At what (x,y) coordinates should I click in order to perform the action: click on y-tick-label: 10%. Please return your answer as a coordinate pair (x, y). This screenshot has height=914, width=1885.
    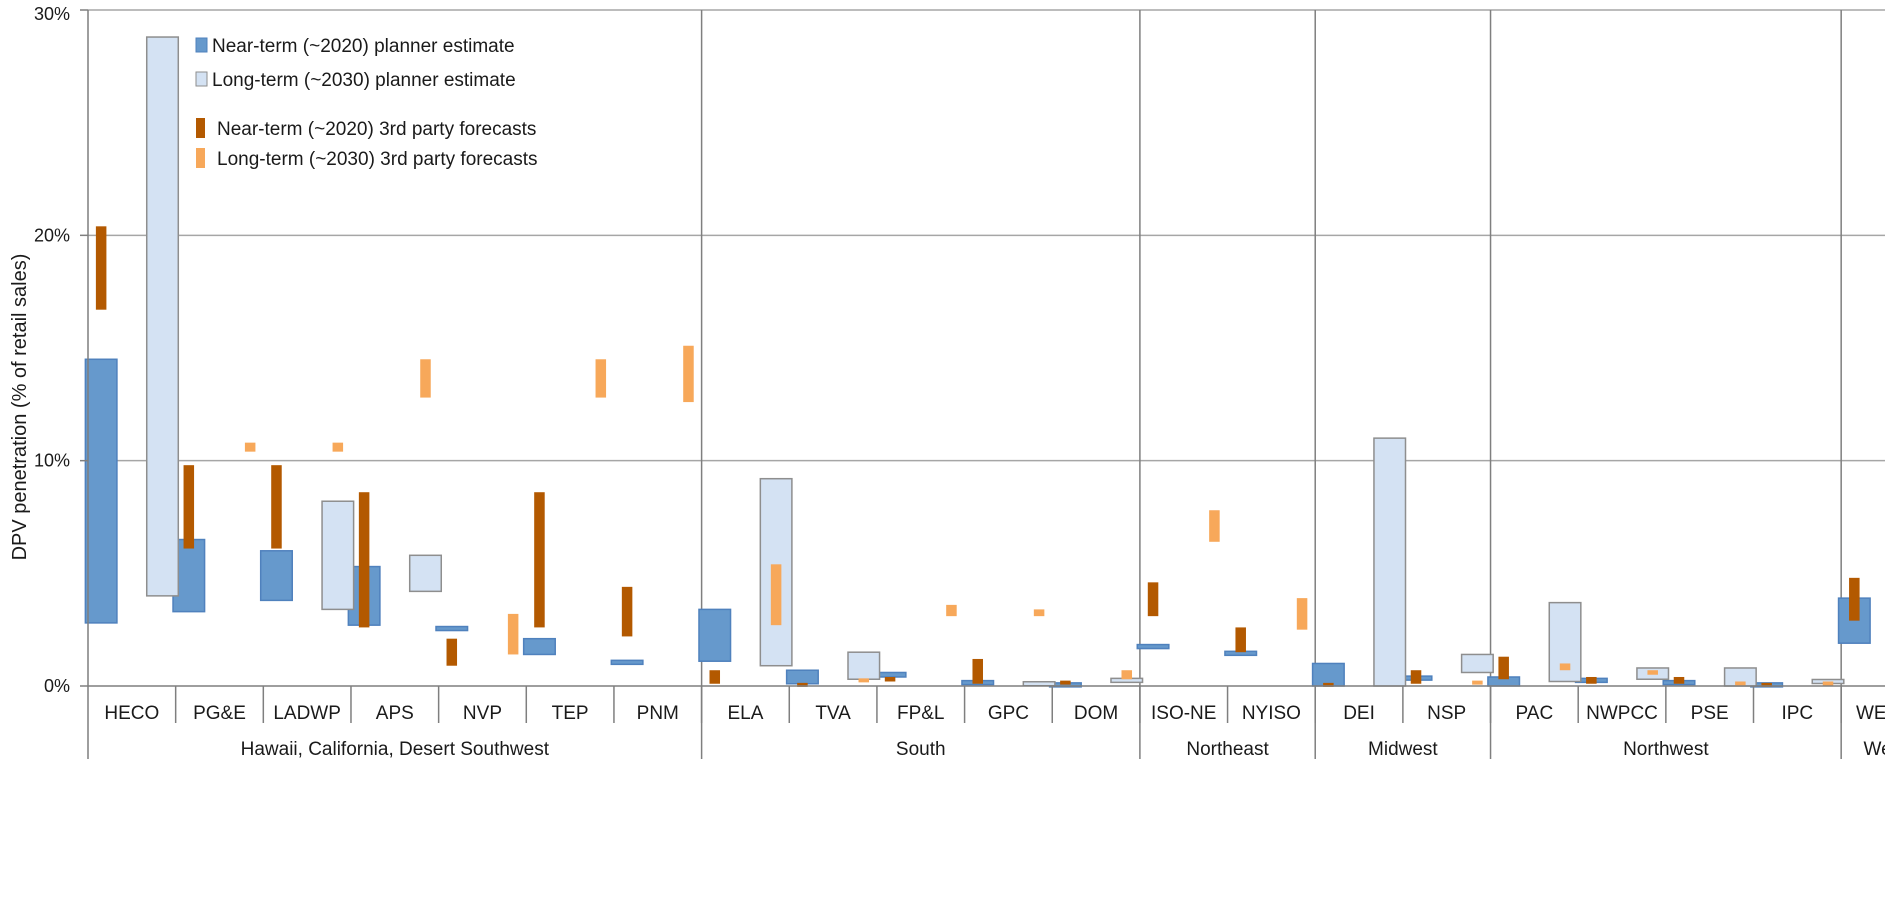
    Looking at the image, I should click on (52, 461).